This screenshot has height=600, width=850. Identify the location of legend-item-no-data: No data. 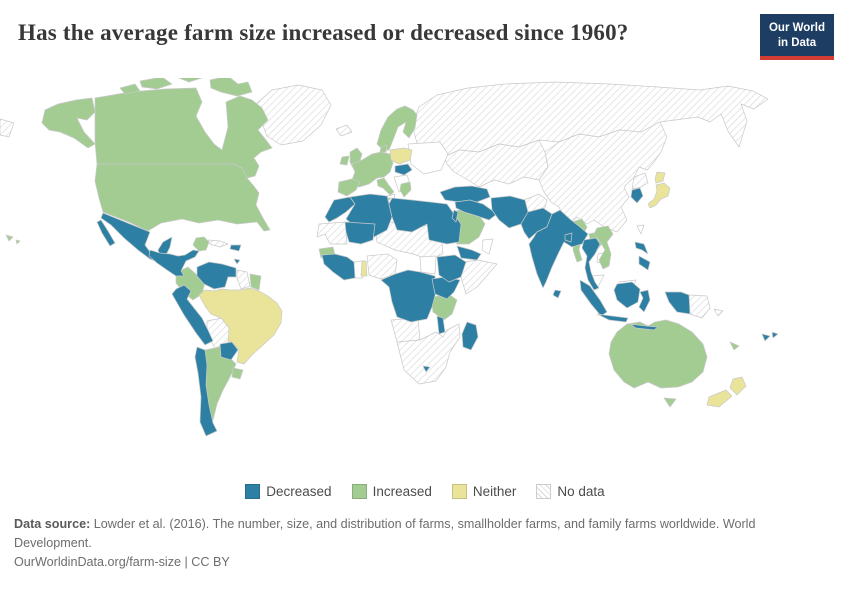
(570, 491).